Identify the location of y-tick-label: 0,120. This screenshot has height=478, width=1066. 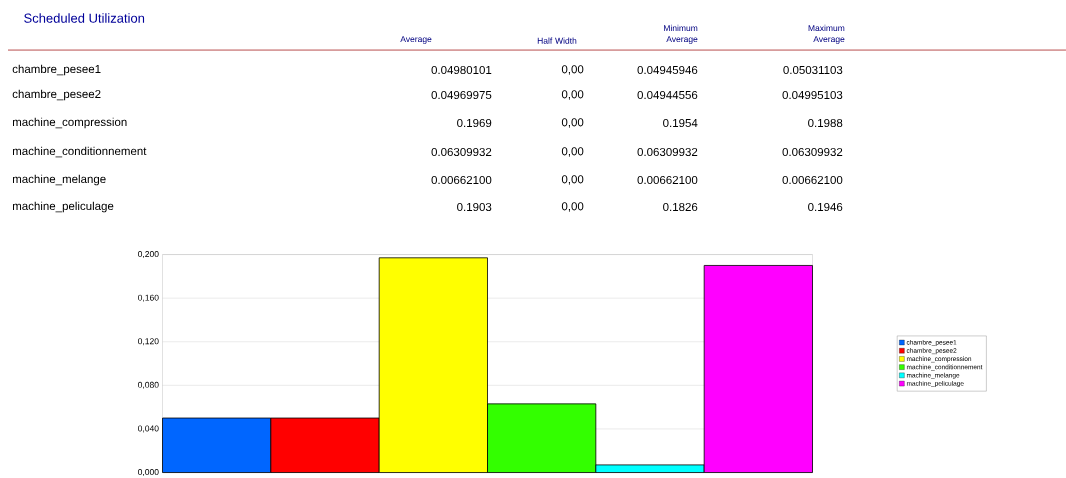
(148, 342).